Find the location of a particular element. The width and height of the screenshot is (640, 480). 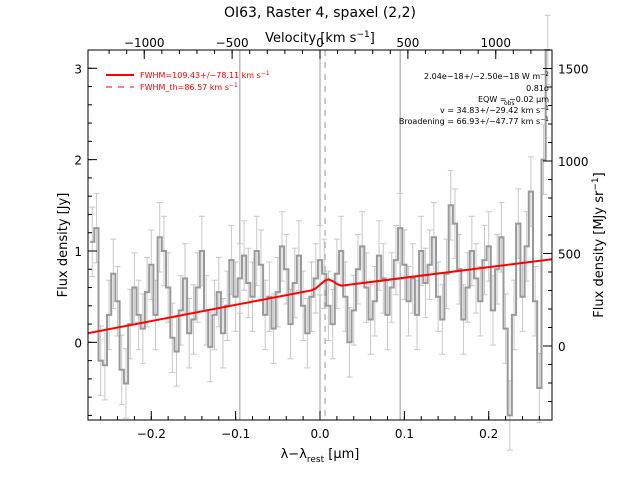

annotation-sigma: 0.81σ is located at coordinates (537, 88).